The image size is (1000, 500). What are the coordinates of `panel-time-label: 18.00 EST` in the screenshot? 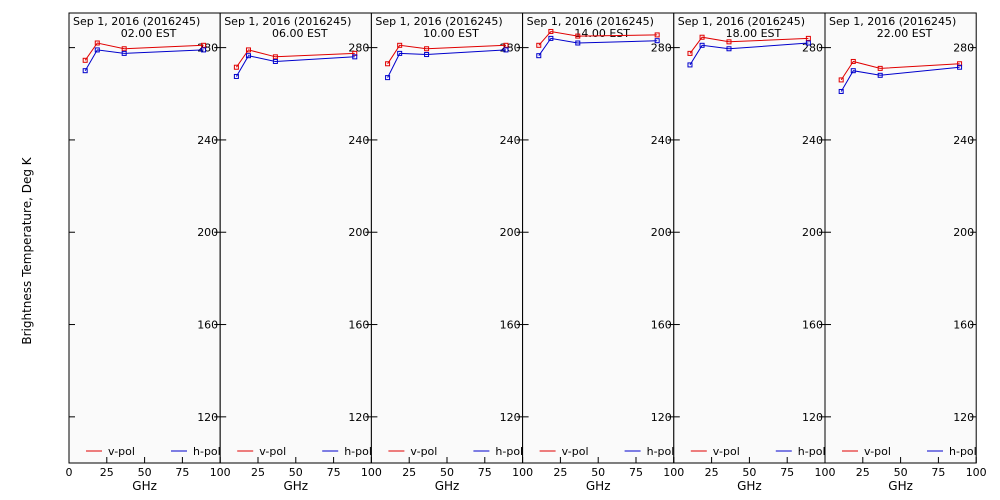 It's located at (754, 33).